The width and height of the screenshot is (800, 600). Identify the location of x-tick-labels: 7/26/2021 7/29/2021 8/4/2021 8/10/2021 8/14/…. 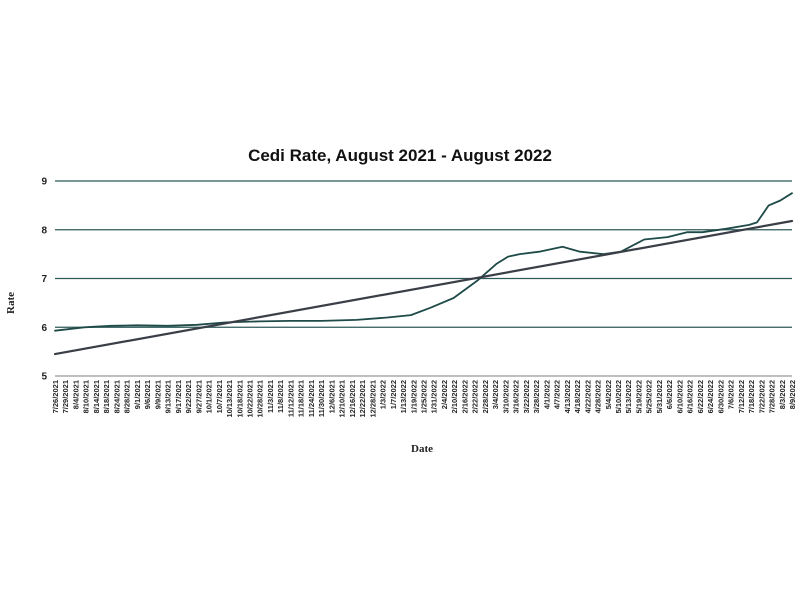
(424, 399).